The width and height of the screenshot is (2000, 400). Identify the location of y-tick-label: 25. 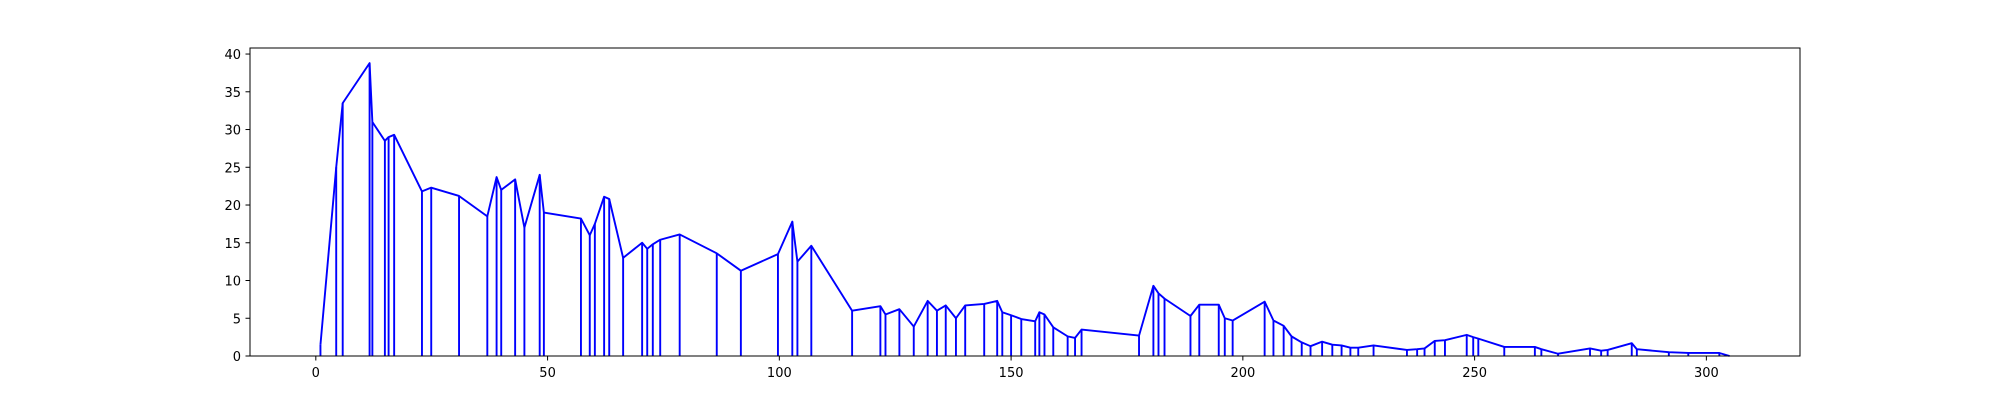
(232, 168).